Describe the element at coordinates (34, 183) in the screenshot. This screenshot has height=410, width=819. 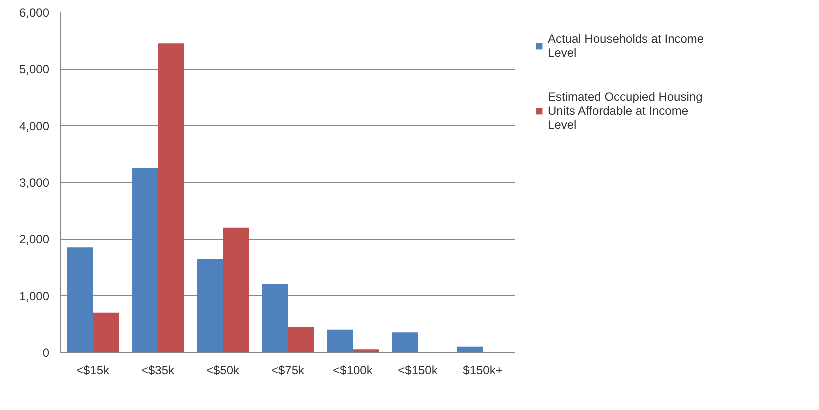
I see `y-tick-label: 3,000` at that location.